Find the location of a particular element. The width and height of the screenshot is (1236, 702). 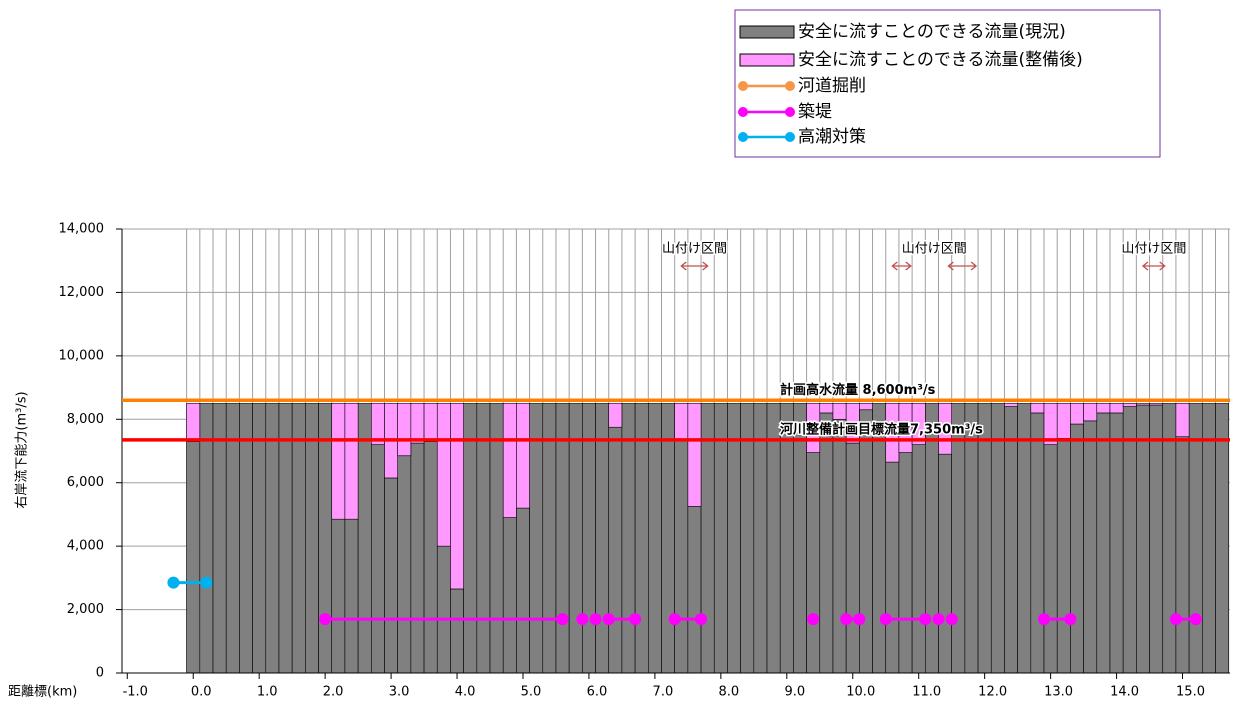

x-tick-label: 15.0 is located at coordinates (1190, 692).